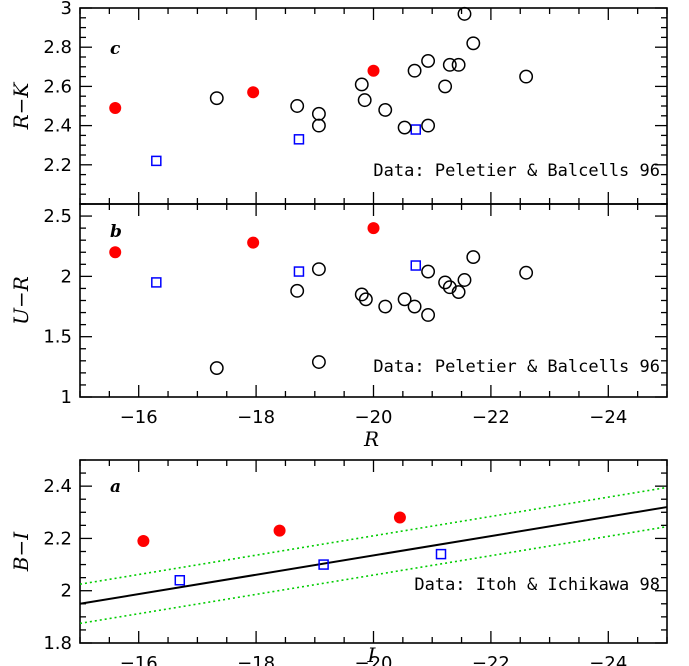 The width and height of the screenshot is (689, 666). Describe the element at coordinates (537, 585) in the screenshot. I see `data-source-annotation: Data: Itoh & Ichikawa 98` at that location.